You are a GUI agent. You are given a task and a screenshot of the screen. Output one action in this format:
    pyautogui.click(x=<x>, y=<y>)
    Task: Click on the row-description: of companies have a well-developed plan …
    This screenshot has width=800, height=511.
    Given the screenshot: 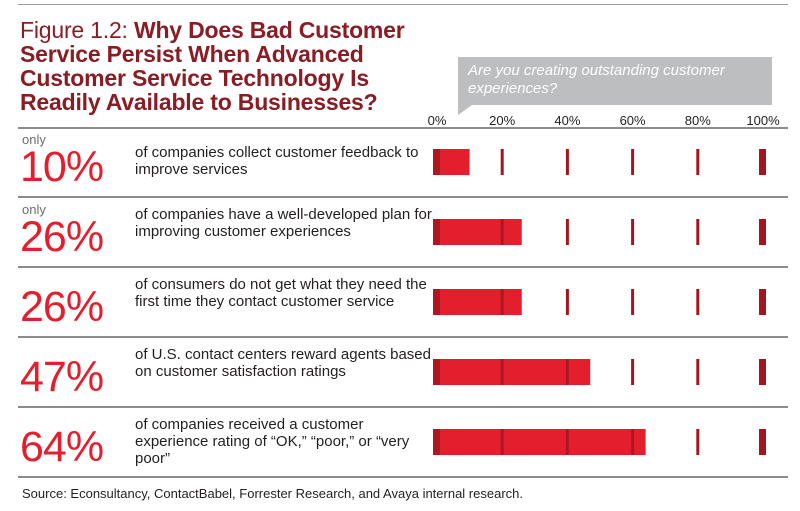 What is the action you would take?
    pyautogui.click(x=283, y=223)
    